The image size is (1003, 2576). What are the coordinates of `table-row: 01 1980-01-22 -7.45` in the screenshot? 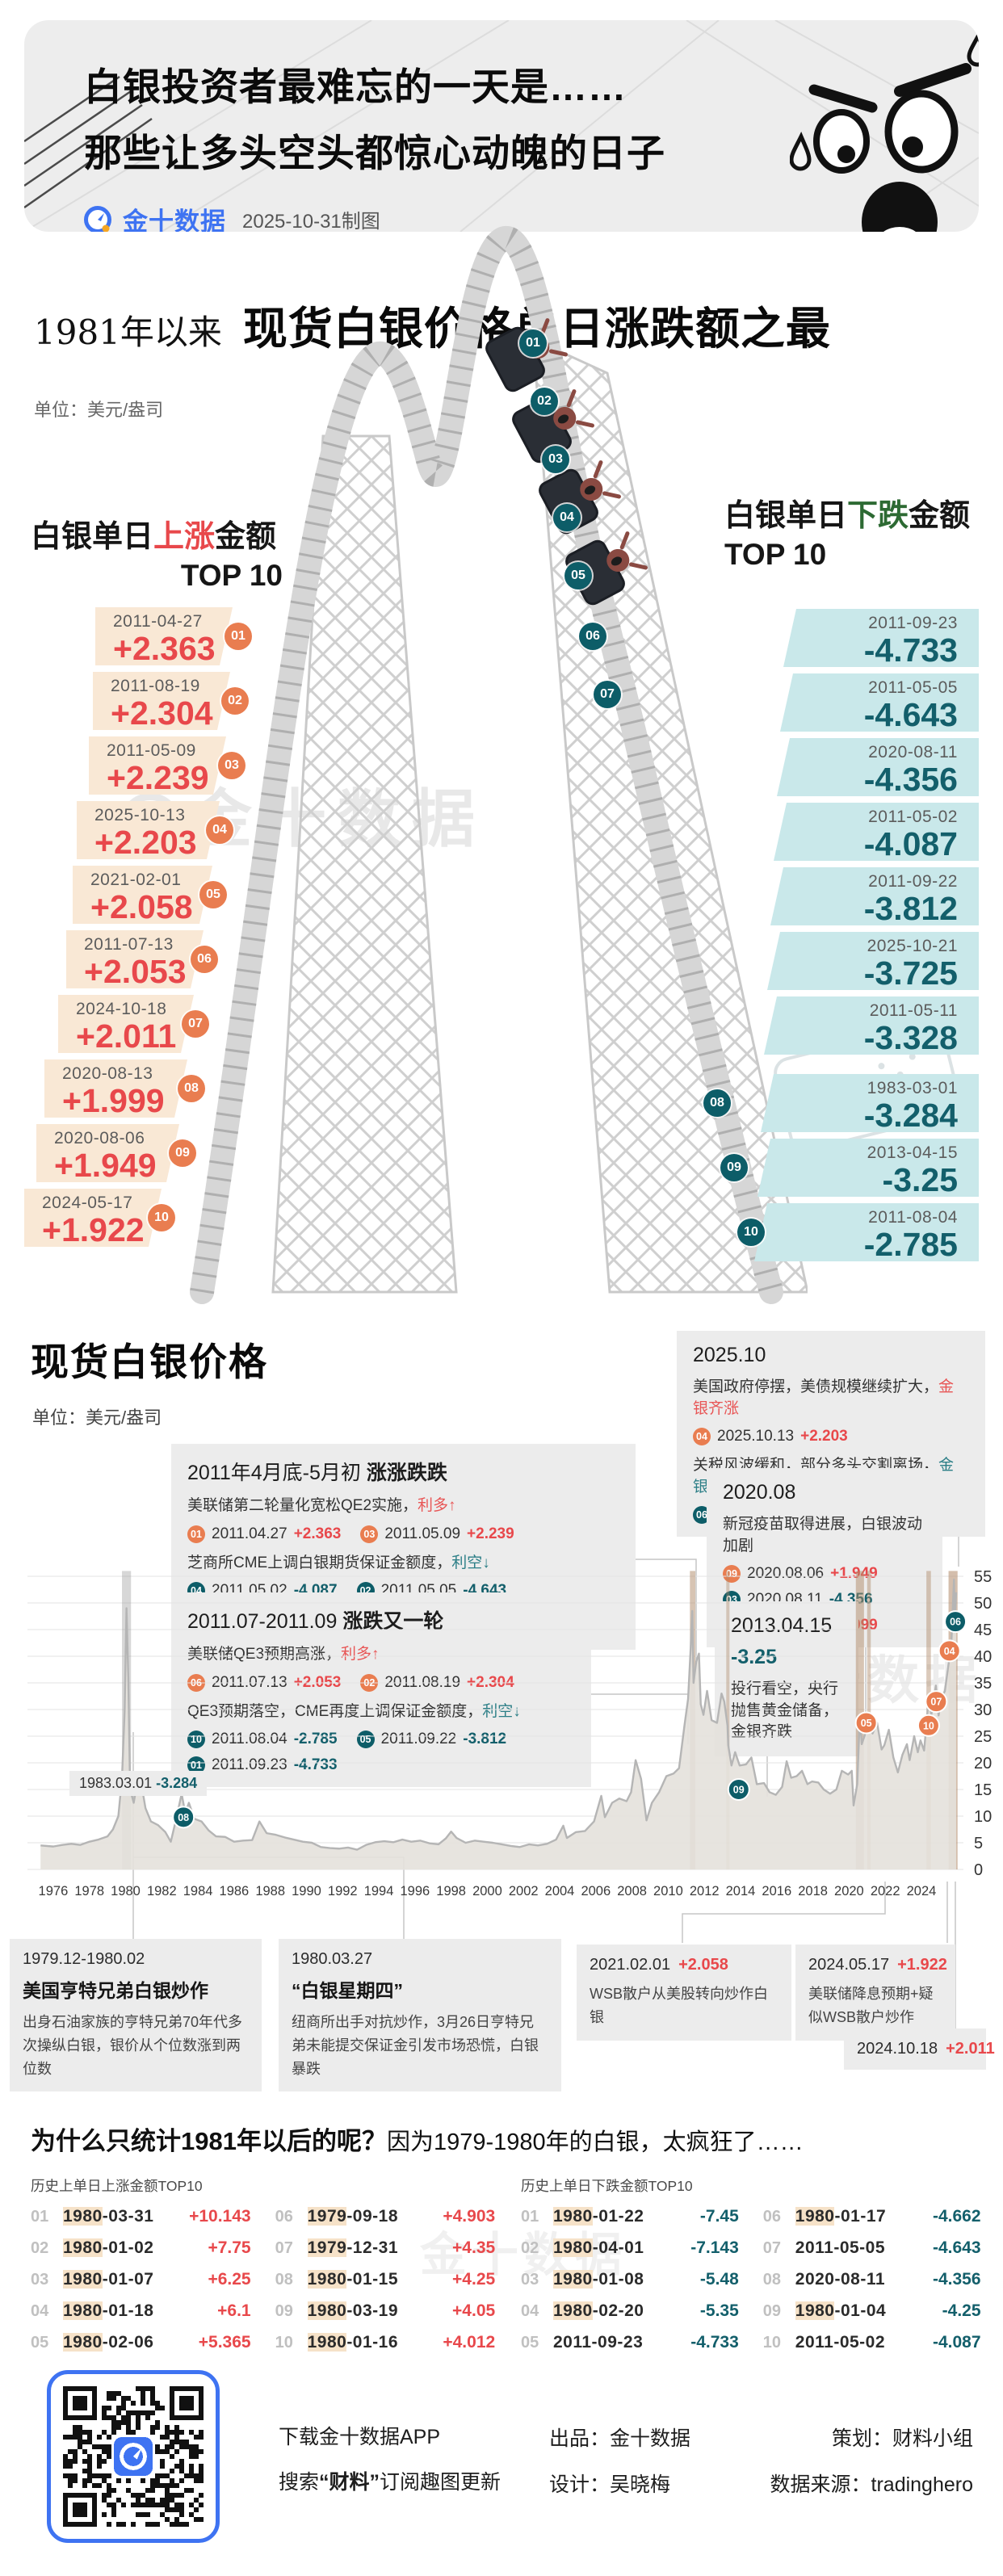 It's located at (630, 2222).